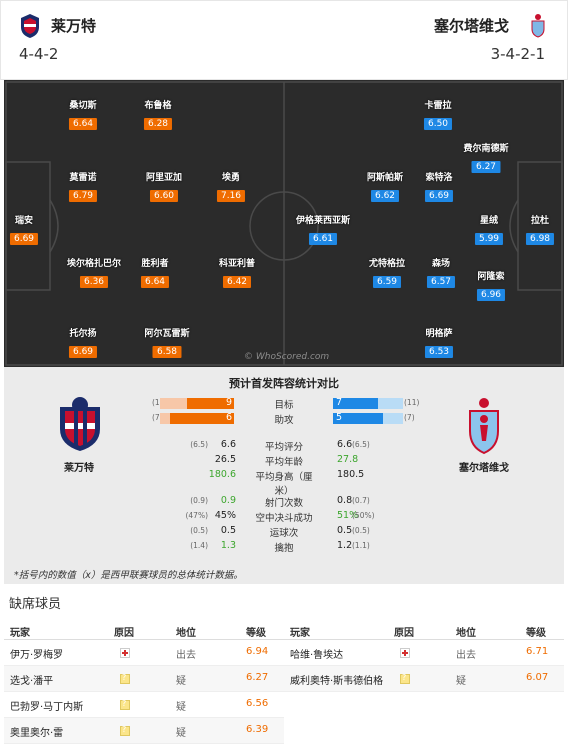  Describe the element at coordinates (231, 196) in the screenshot. I see `player-rating-badge: 7.16` at that location.